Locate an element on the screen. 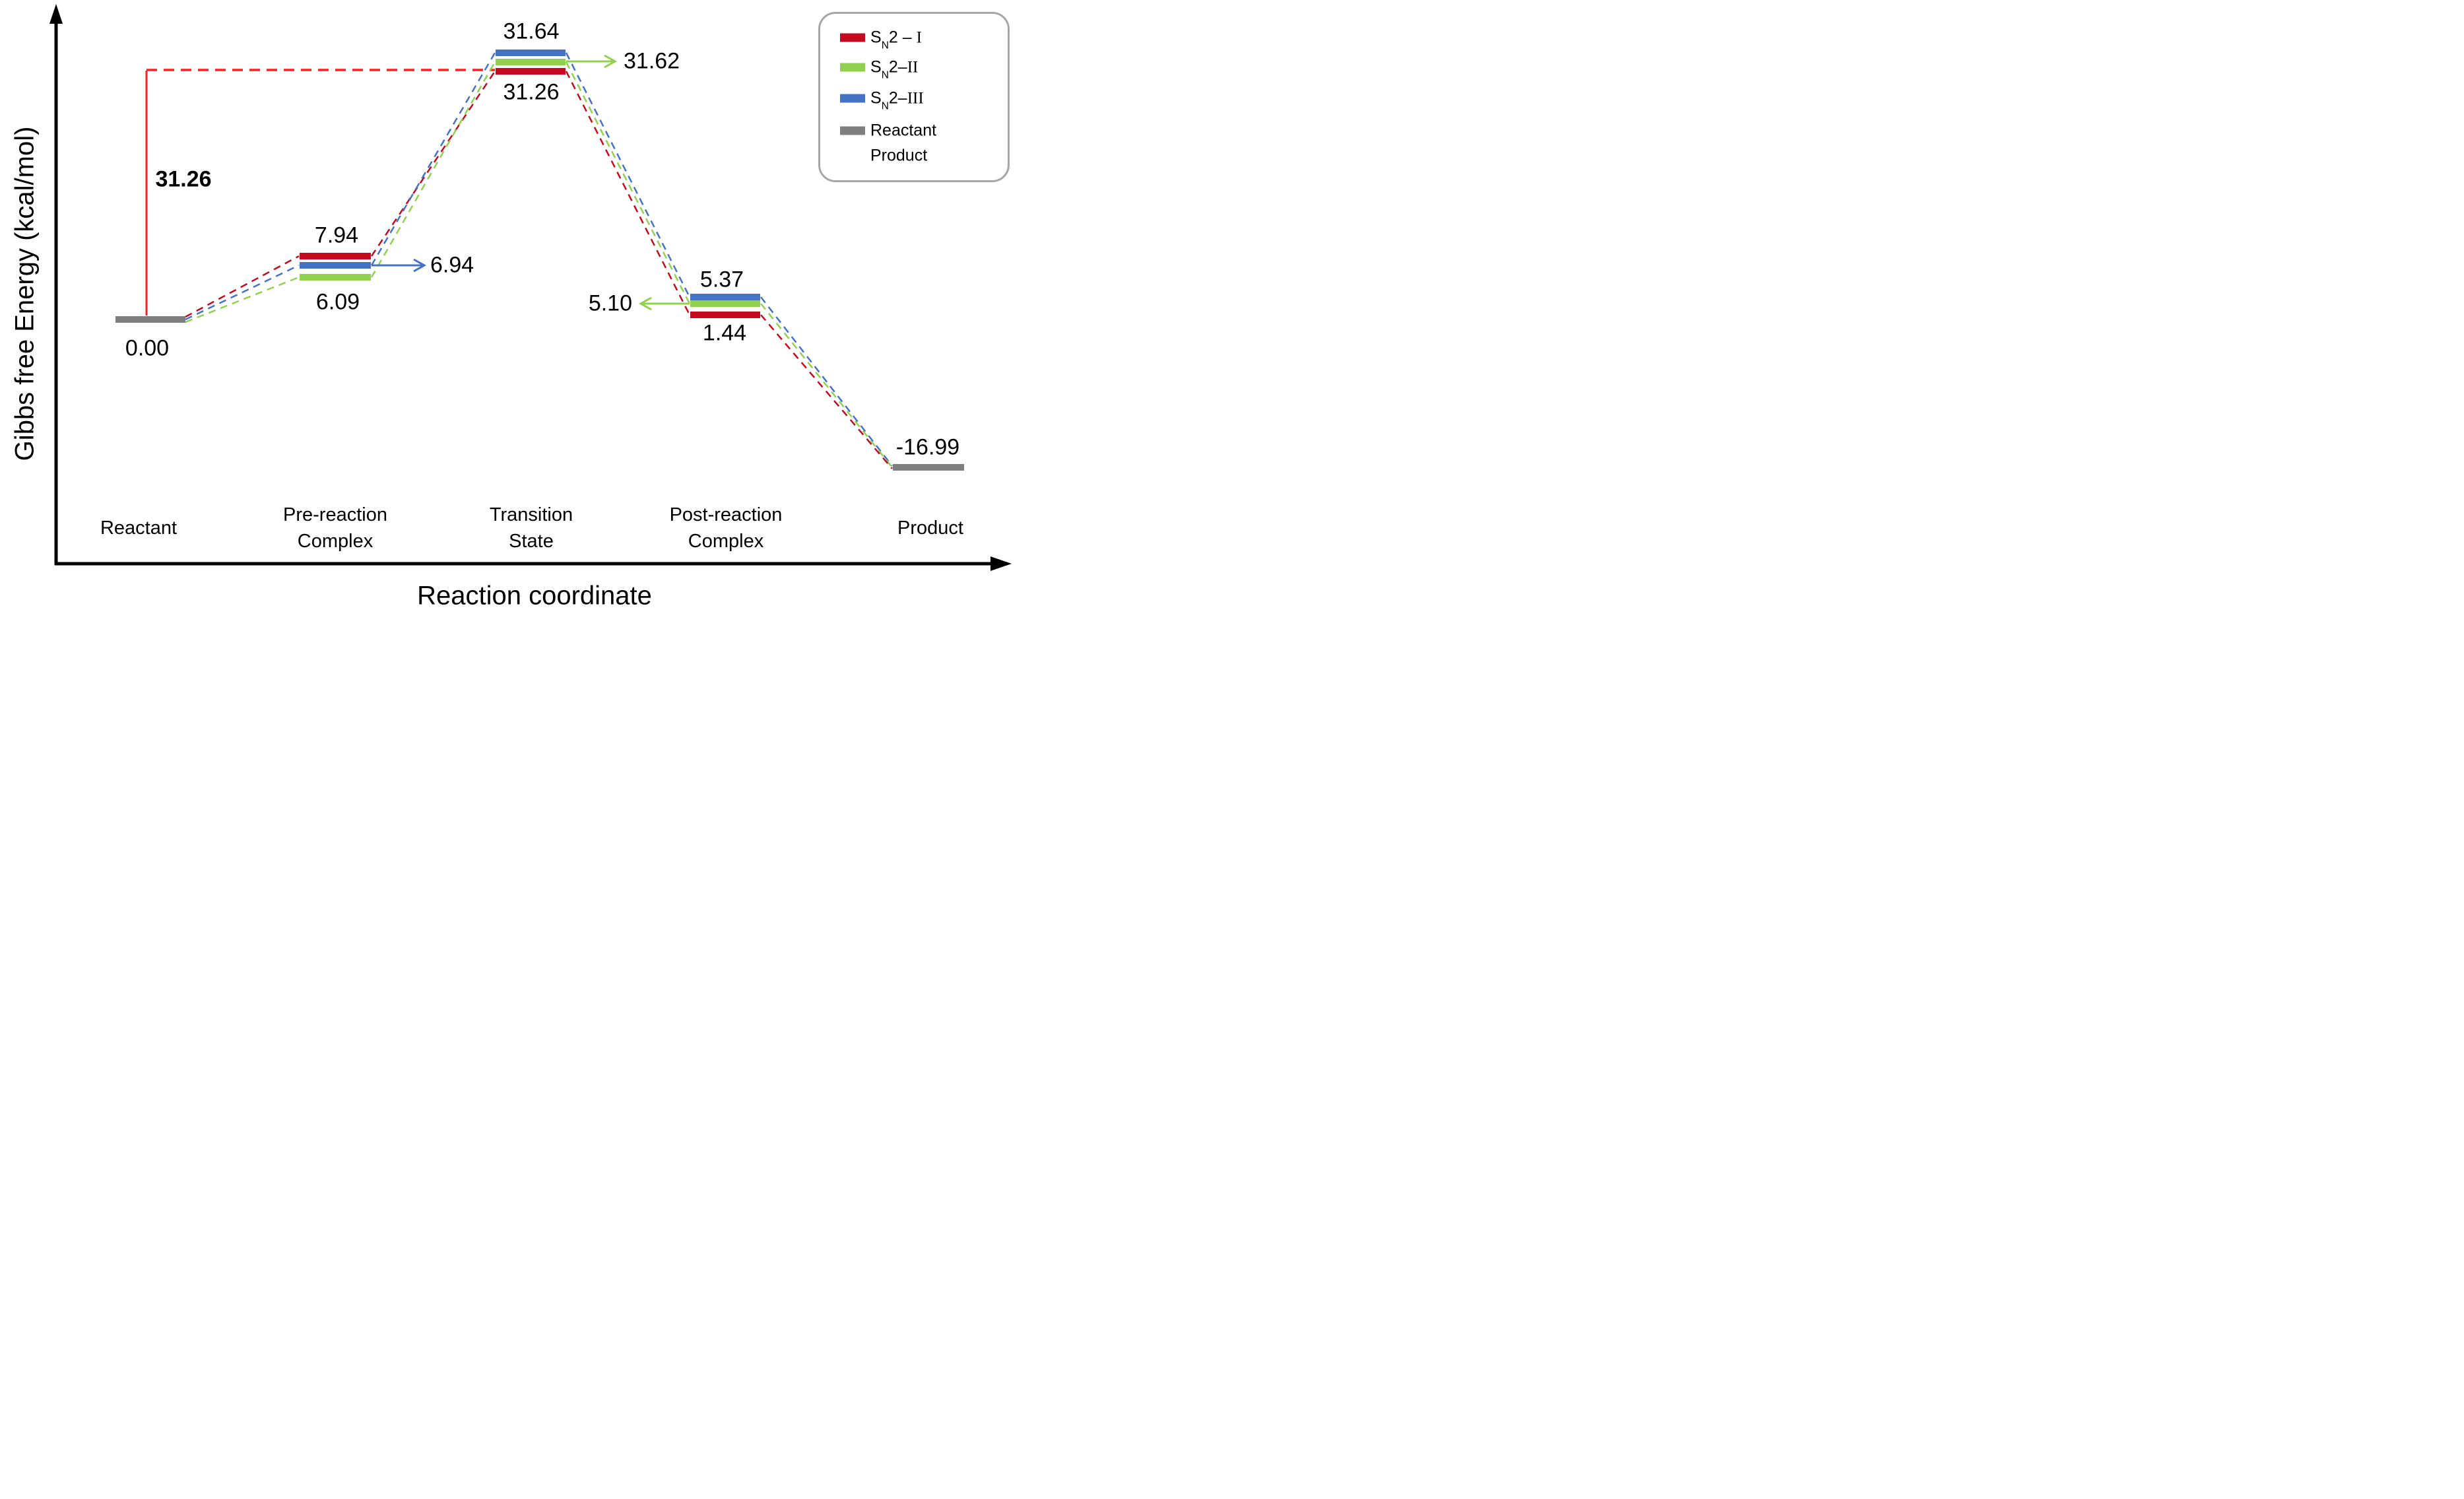 This screenshot has height=1499, width=2464. stage-label-ts-line1: Transition is located at coordinates (531, 514).